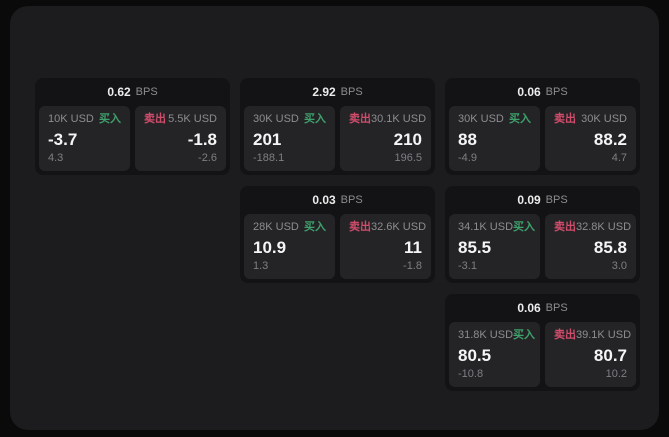 The width and height of the screenshot is (669, 437). What do you see at coordinates (324, 92) in the screenshot?
I see `bps-value: 2.92` at bounding box center [324, 92].